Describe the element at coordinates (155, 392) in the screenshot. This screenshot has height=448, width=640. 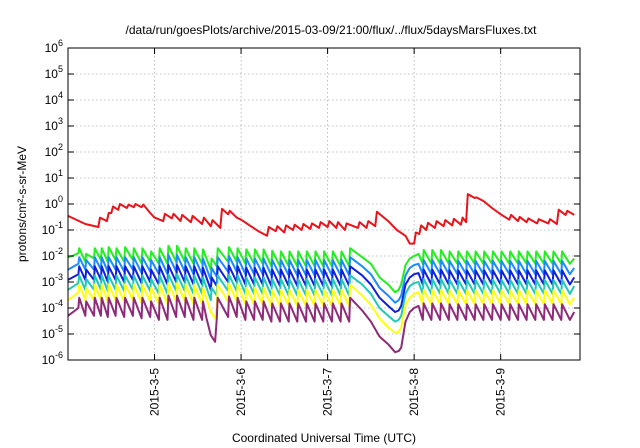
I see `x-tick-label: 2015-3-5` at that location.